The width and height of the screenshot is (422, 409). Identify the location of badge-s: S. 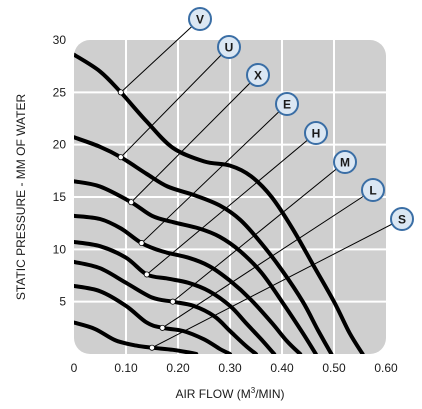
(402, 219).